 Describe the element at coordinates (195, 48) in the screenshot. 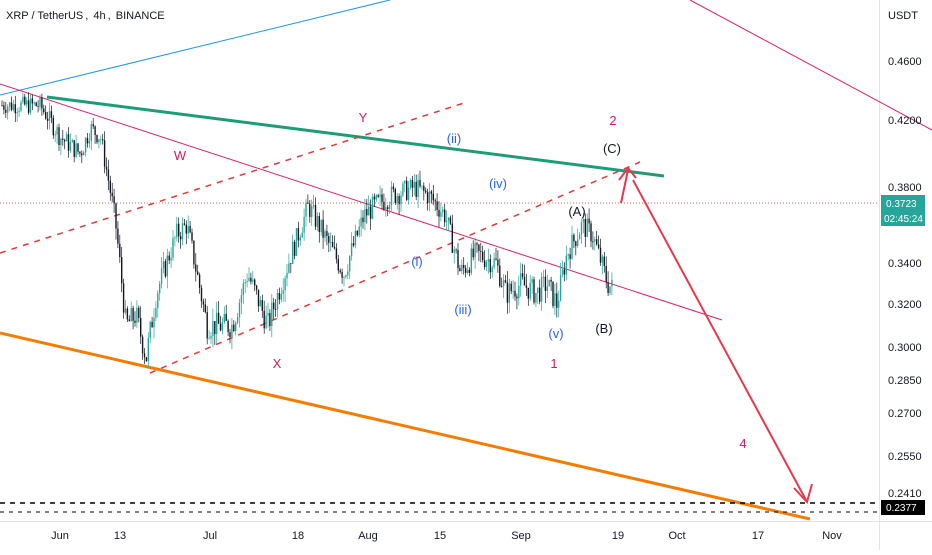

I see `blue-trendline` at that location.